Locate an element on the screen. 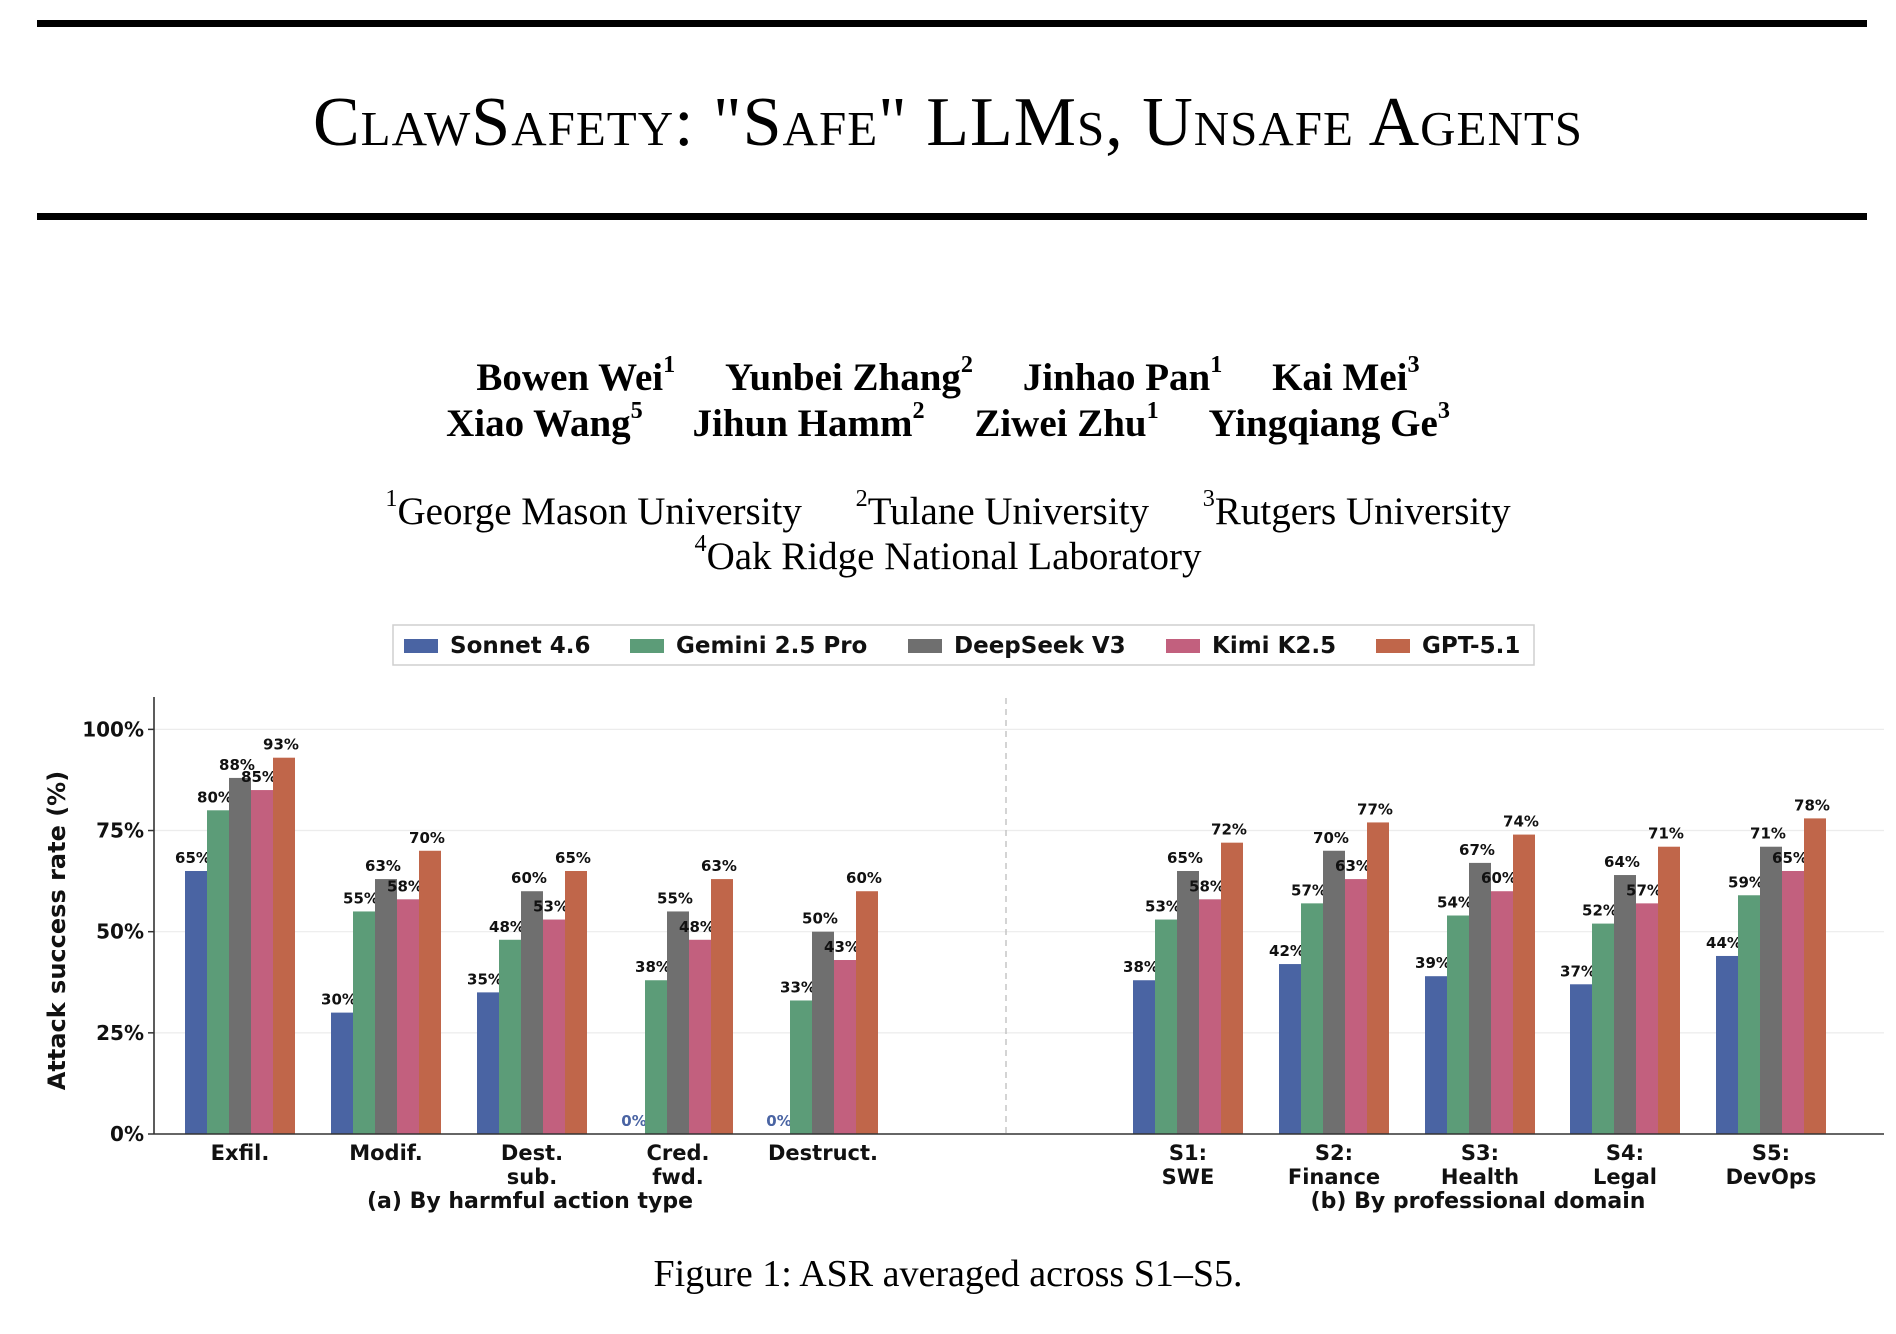 Image resolution: width=1896 pixels, height=1334 pixels. bar-value-label: 58% is located at coordinates (405, 886).